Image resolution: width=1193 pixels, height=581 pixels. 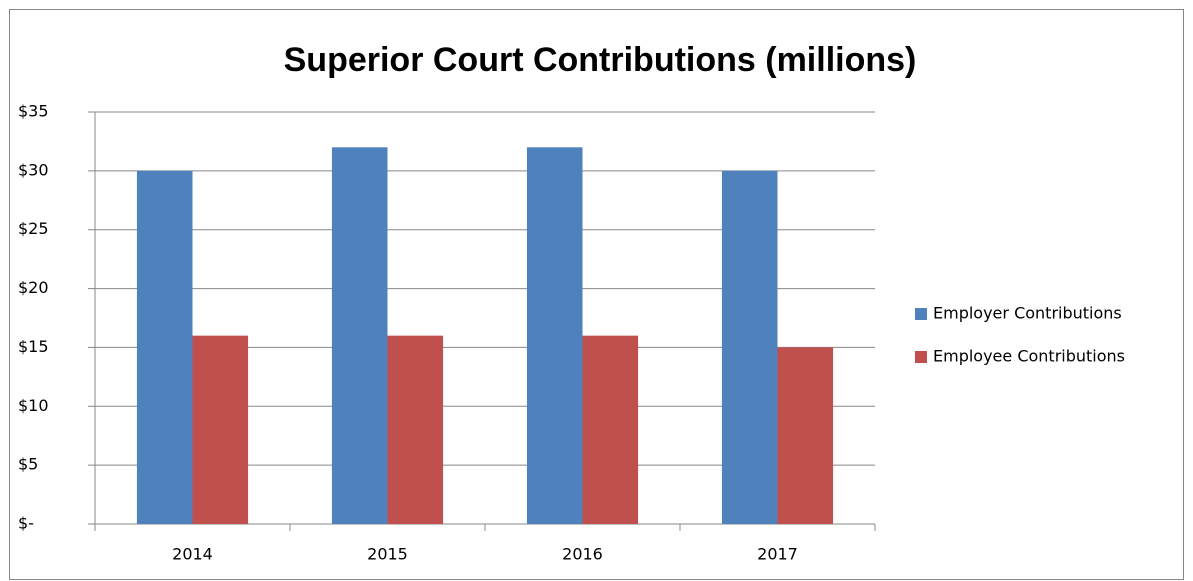 What do you see at coordinates (28, 464) in the screenshot?
I see `y-tick-label: $5` at bounding box center [28, 464].